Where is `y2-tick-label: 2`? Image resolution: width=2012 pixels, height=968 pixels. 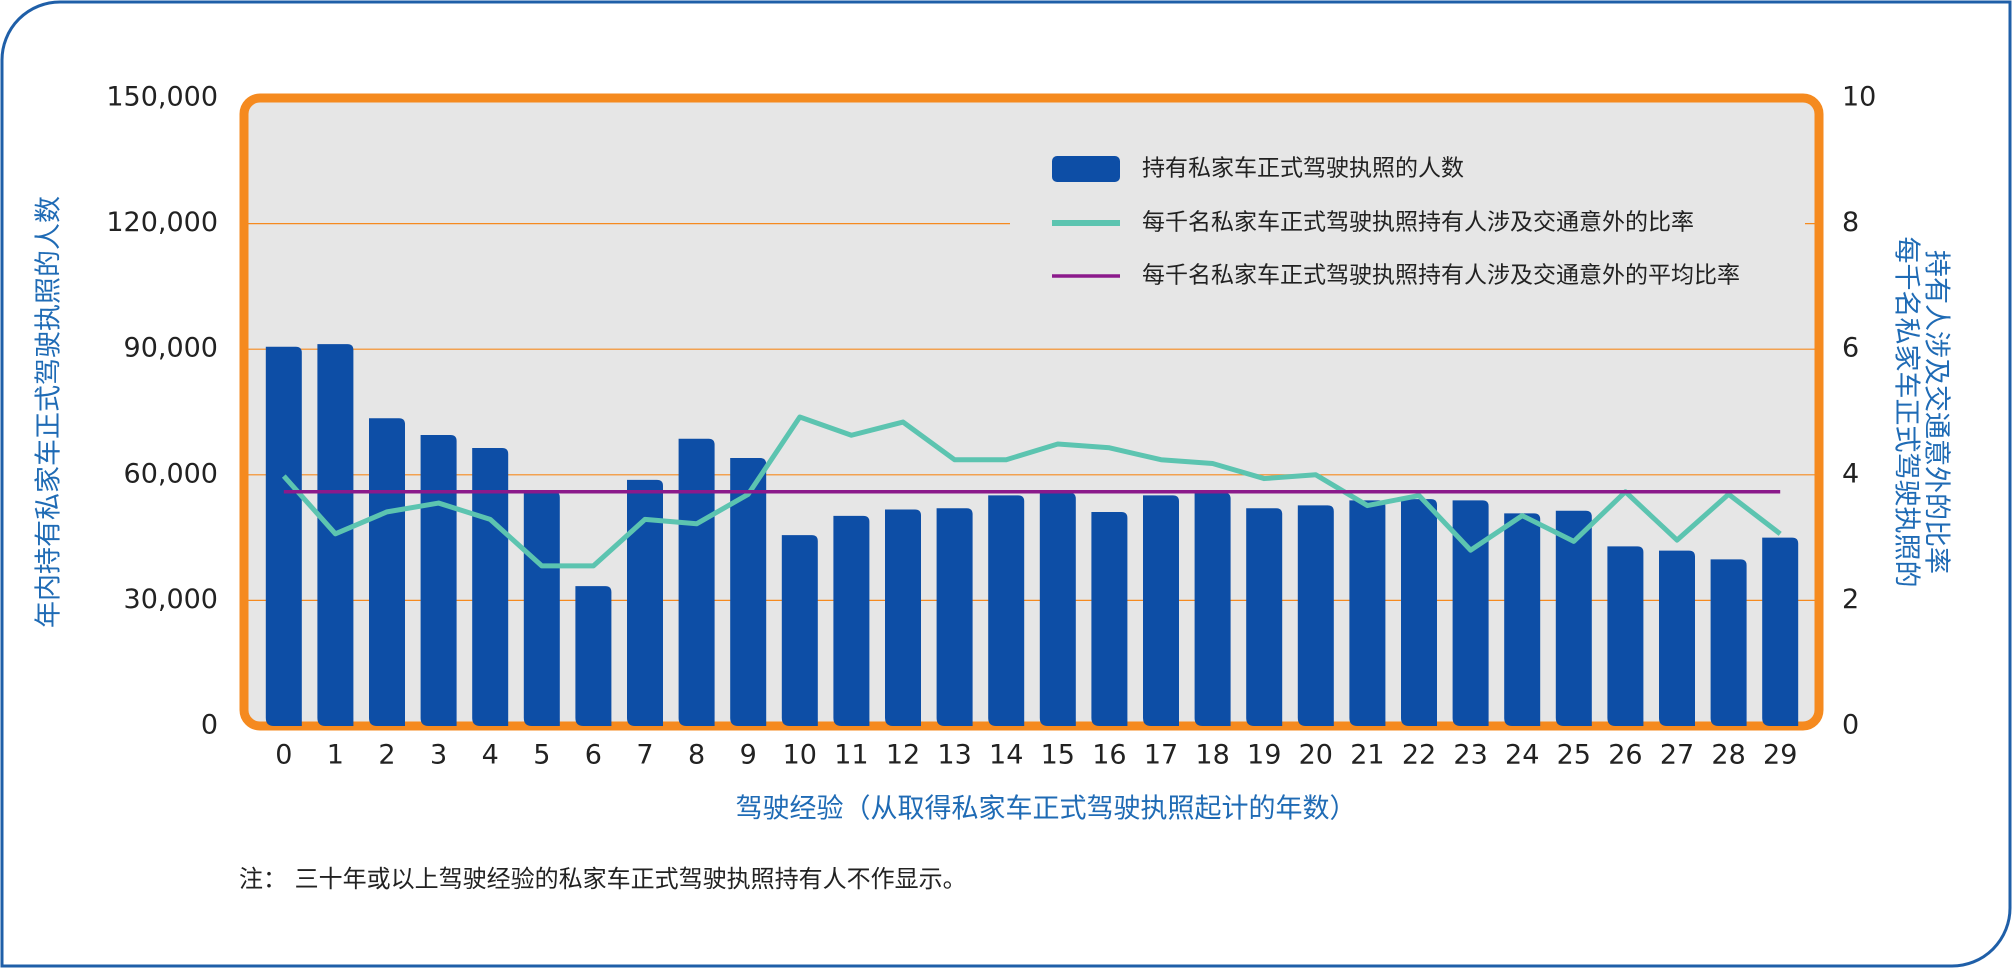 y2-tick-label: 2 is located at coordinates (1850, 599).